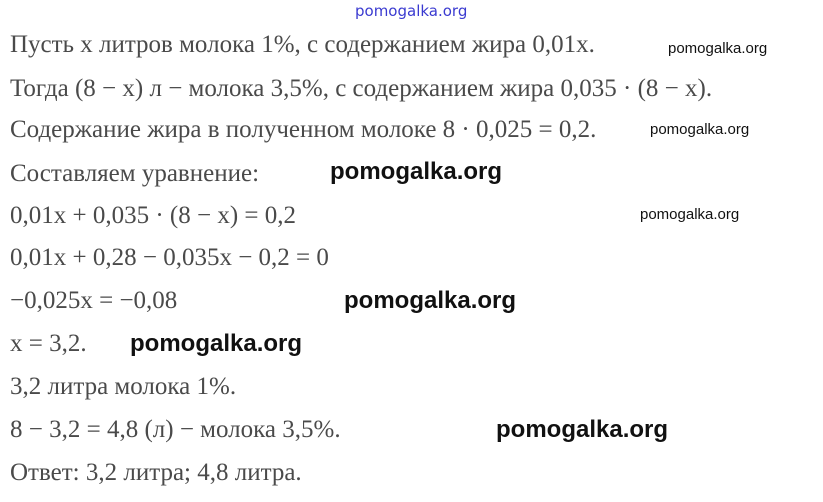 The image size is (823, 502). Describe the element at coordinates (175, 429) in the screenshot. I see `text-line: 8 − 3,2 = 4,8 (л) − молока 3,5%.` at that location.